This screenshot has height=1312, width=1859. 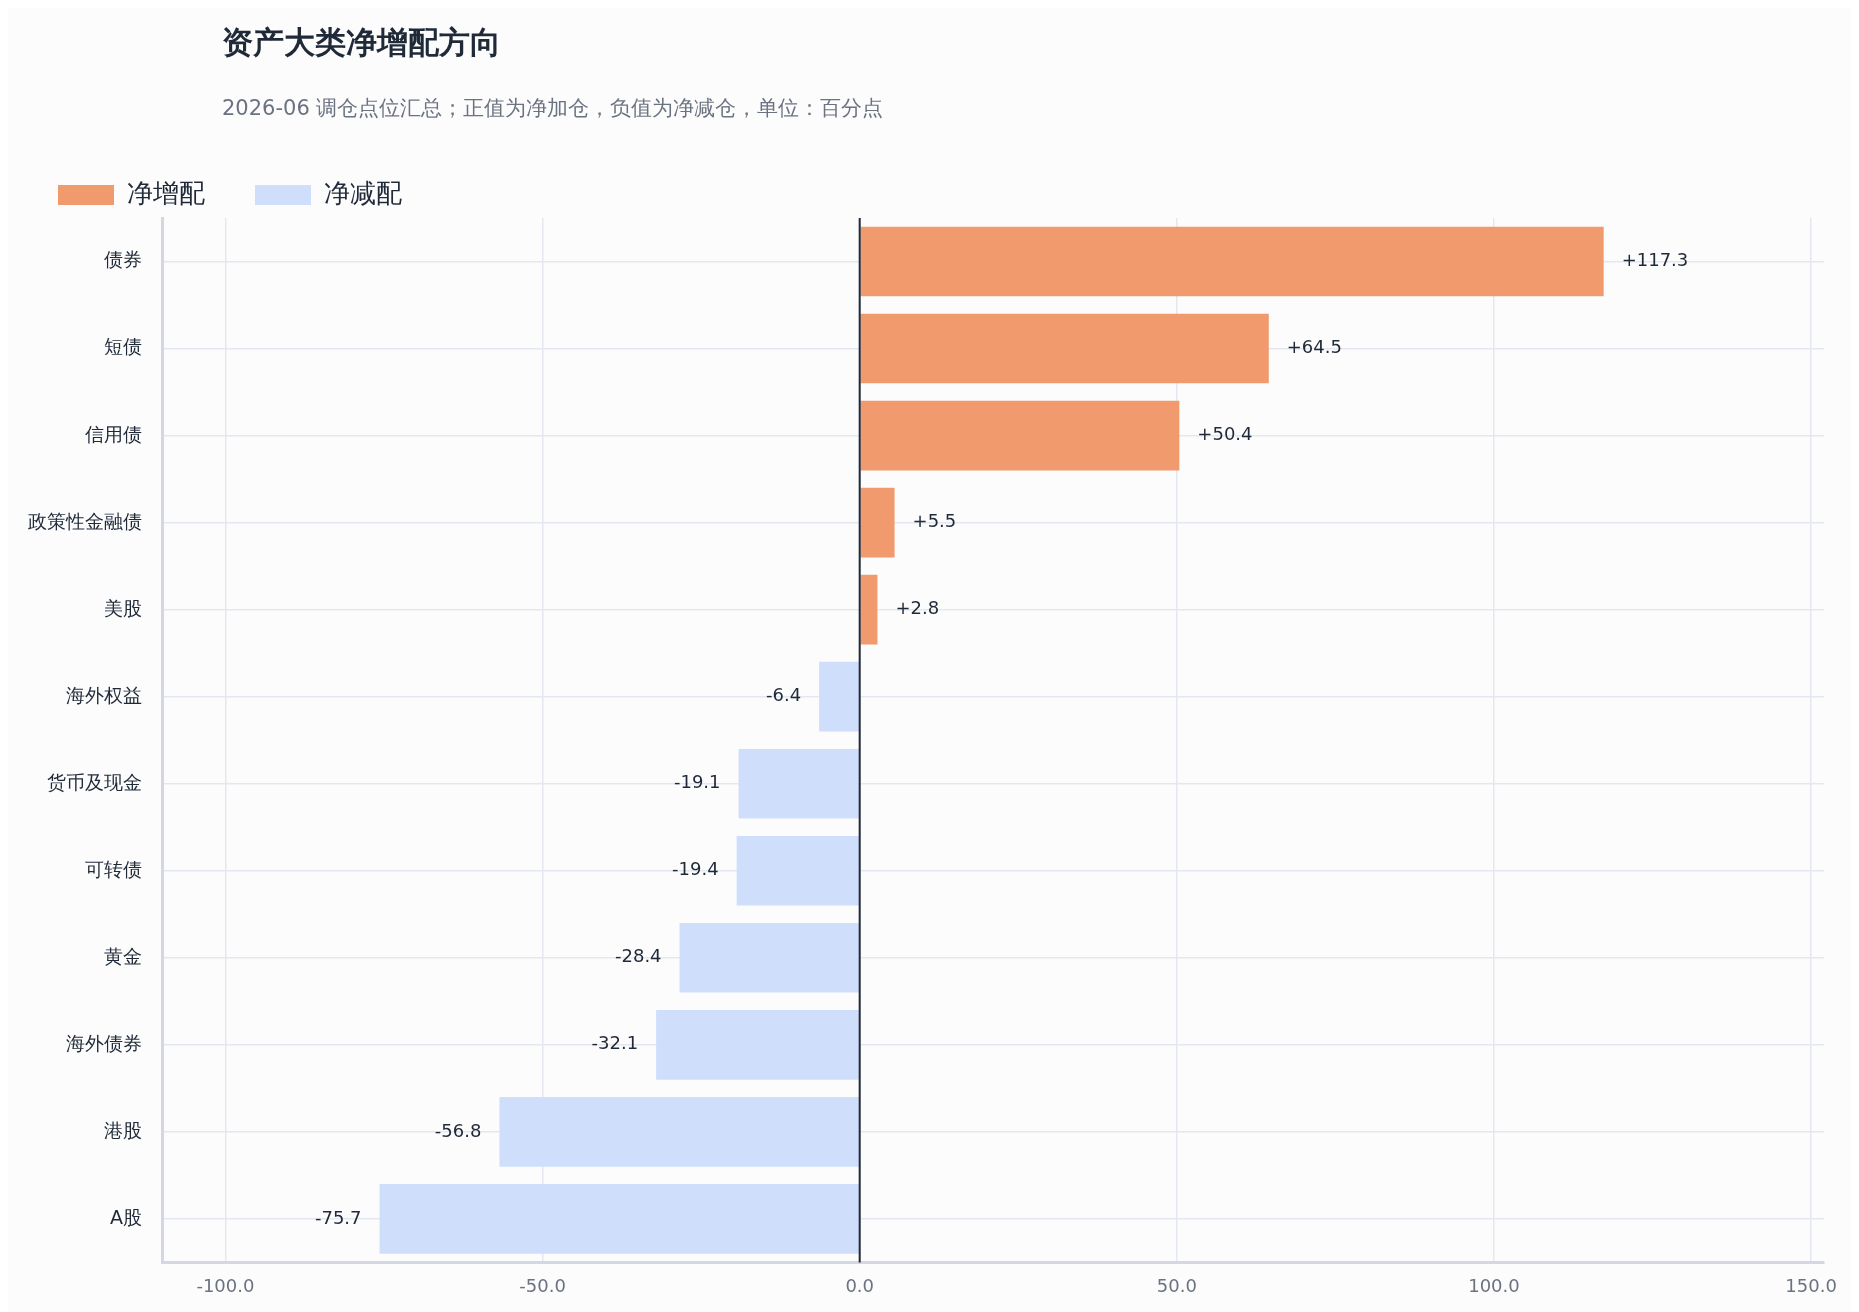 I want to click on y-tick-label: 港股, so click(x=123, y=1129).